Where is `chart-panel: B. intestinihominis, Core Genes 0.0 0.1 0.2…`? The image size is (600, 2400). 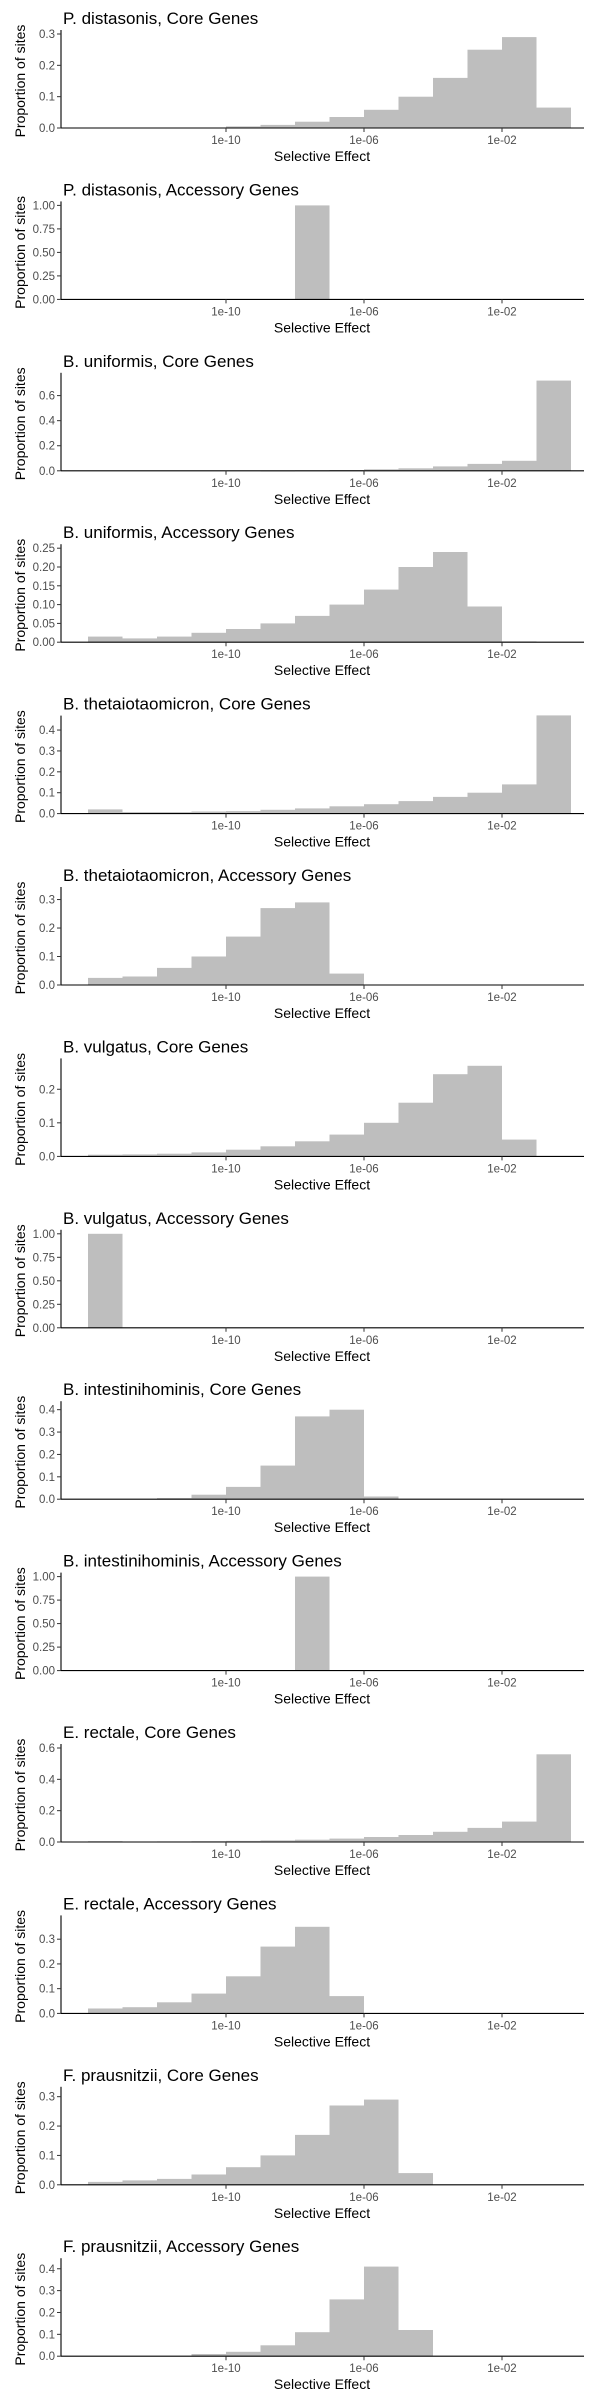 chart-panel: B. intestinihominis, Core Genes 0.0 0.1 0.2… is located at coordinates (298, 1457).